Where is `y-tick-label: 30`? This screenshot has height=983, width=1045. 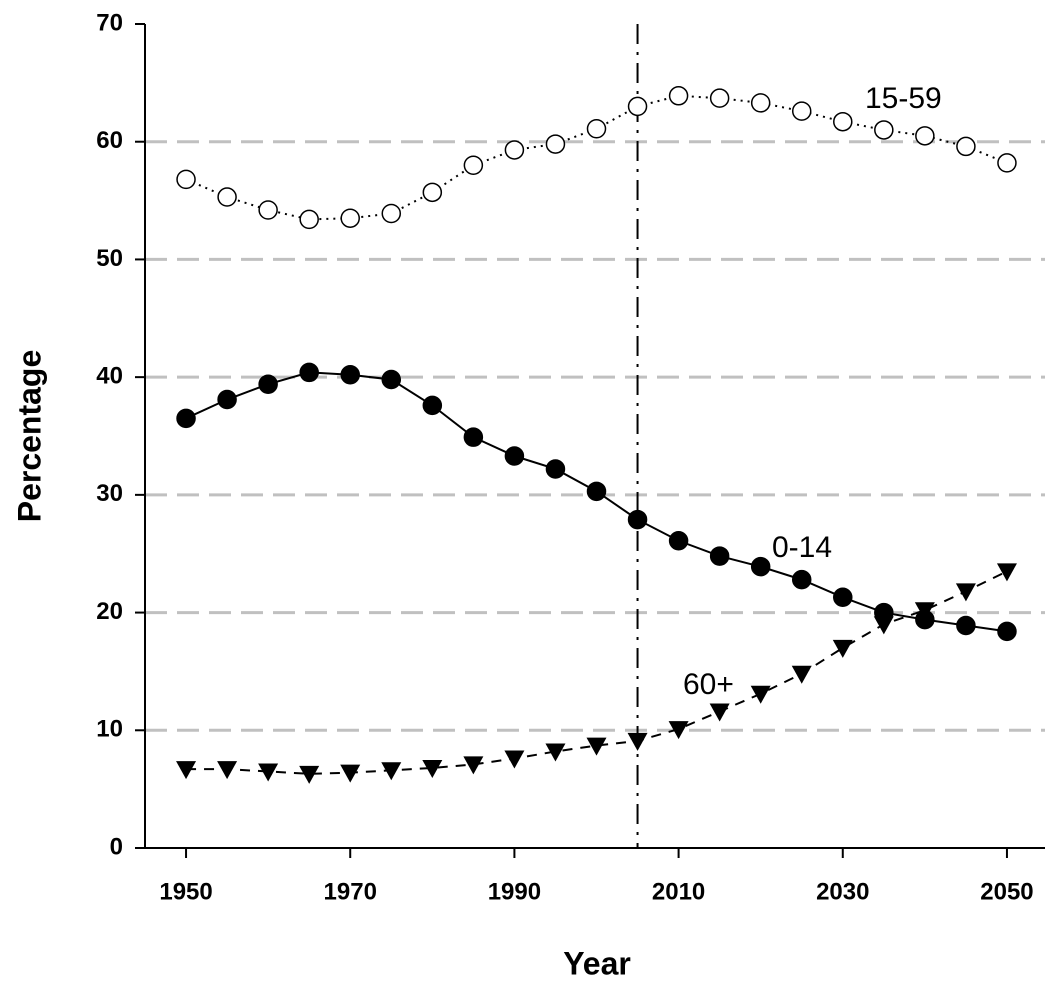
y-tick-label: 30 is located at coordinates (109, 493).